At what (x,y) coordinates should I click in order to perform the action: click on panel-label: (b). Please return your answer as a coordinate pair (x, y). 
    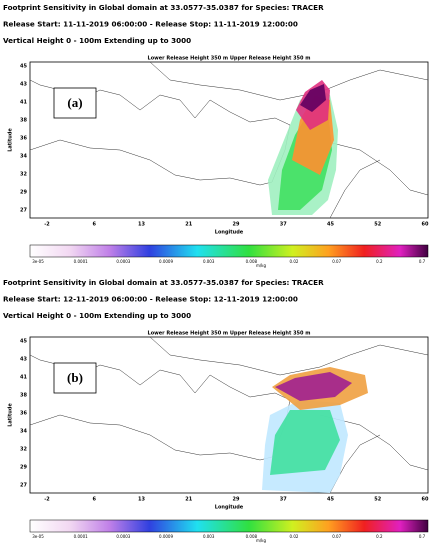
    Looking at the image, I should click on (75, 377).